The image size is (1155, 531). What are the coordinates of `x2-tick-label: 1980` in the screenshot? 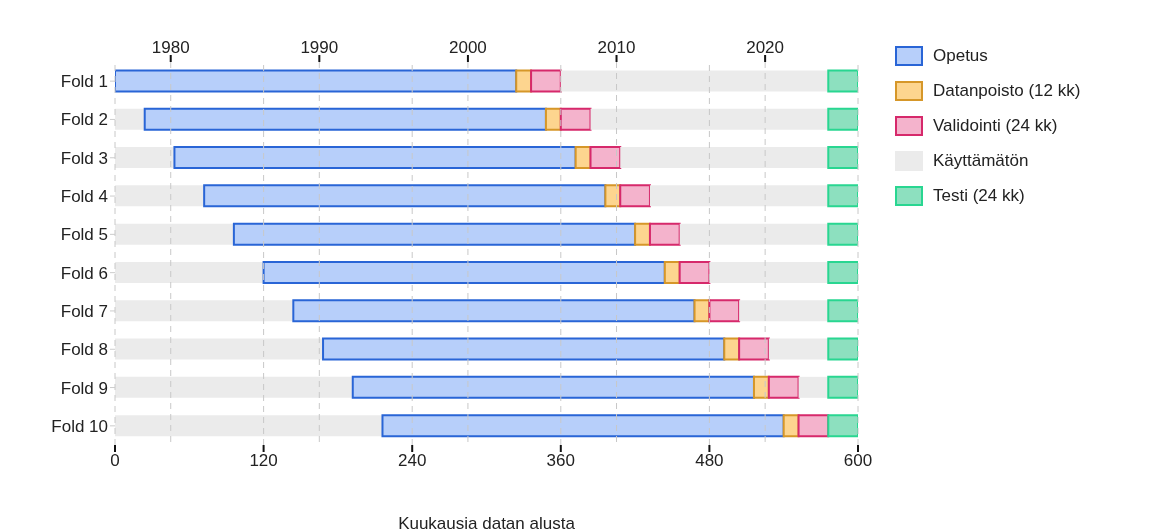 It's located at (170, 47).